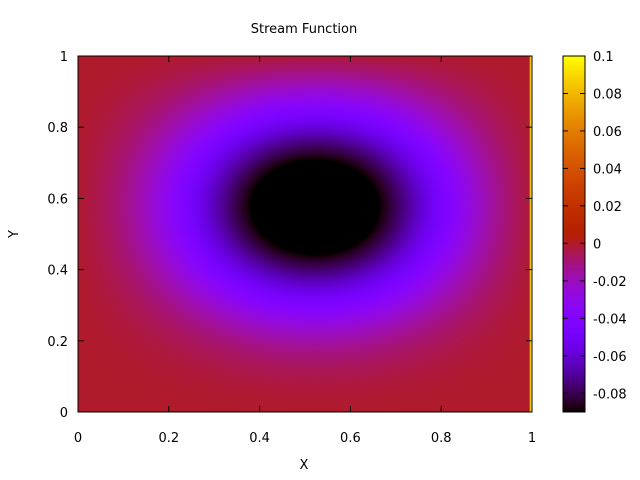 Image resolution: width=640 pixels, height=480 pixels. I want to click on colorbar-tick-label: -0.04, so click(610, 319).